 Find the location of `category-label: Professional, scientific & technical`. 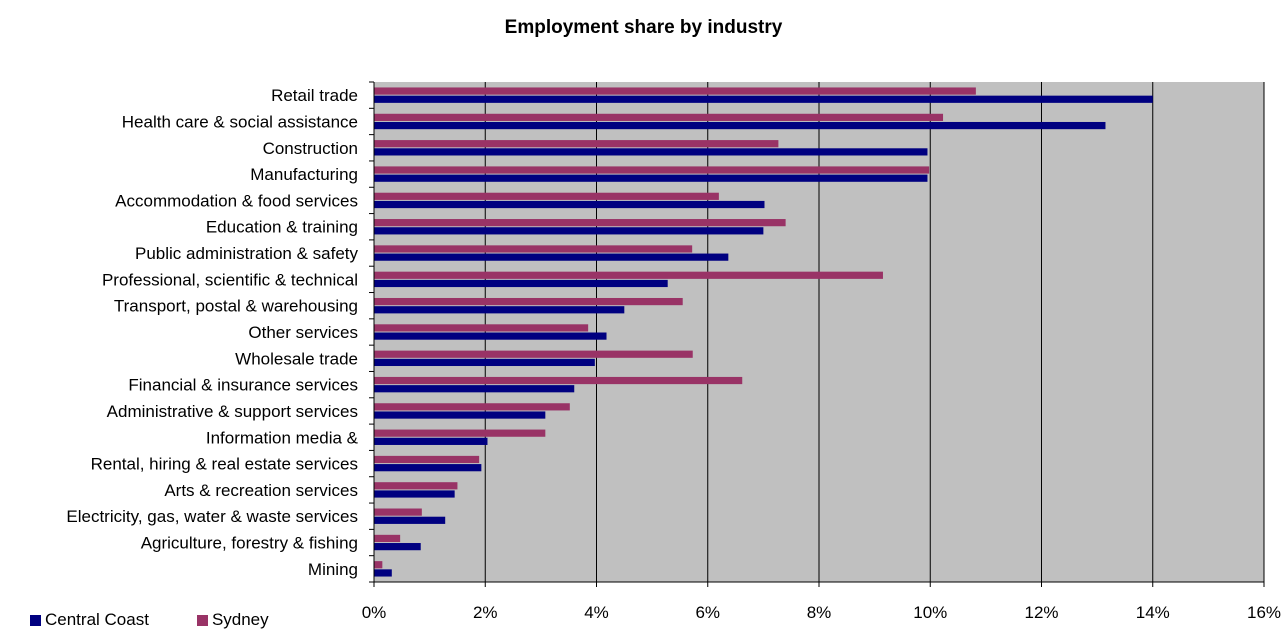

category-label: Professional, scientific & technical is located at coordinates (230, 279).